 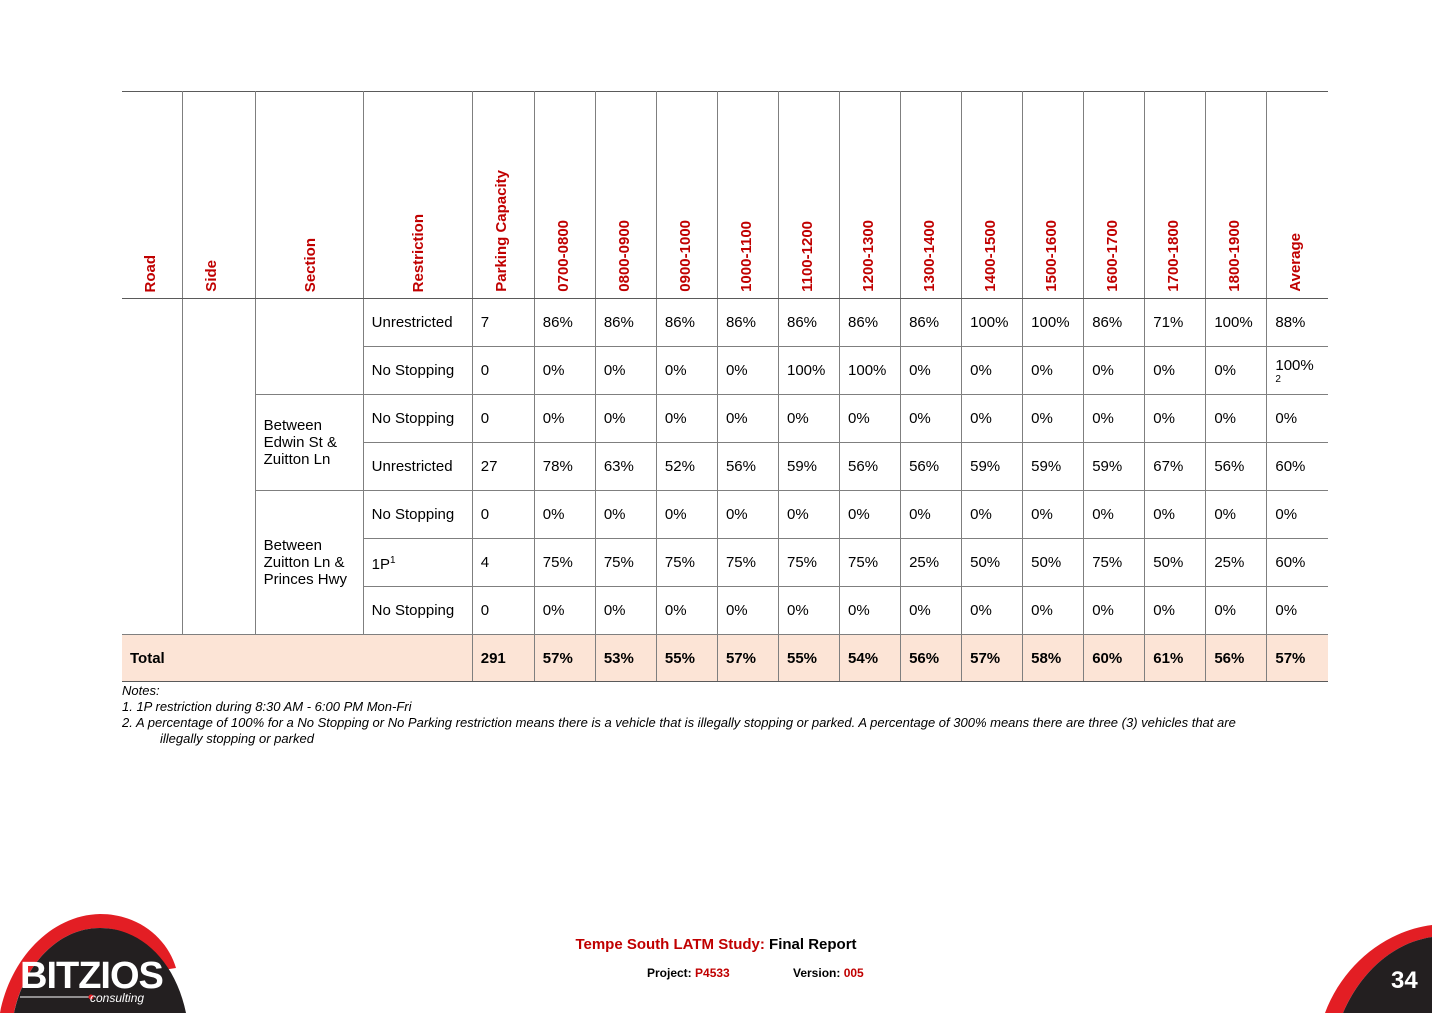 What do you see at coordinates (1175, 466) in the screenshot?
I see `table-cell: 67%` at bounding box center [1175, 466].